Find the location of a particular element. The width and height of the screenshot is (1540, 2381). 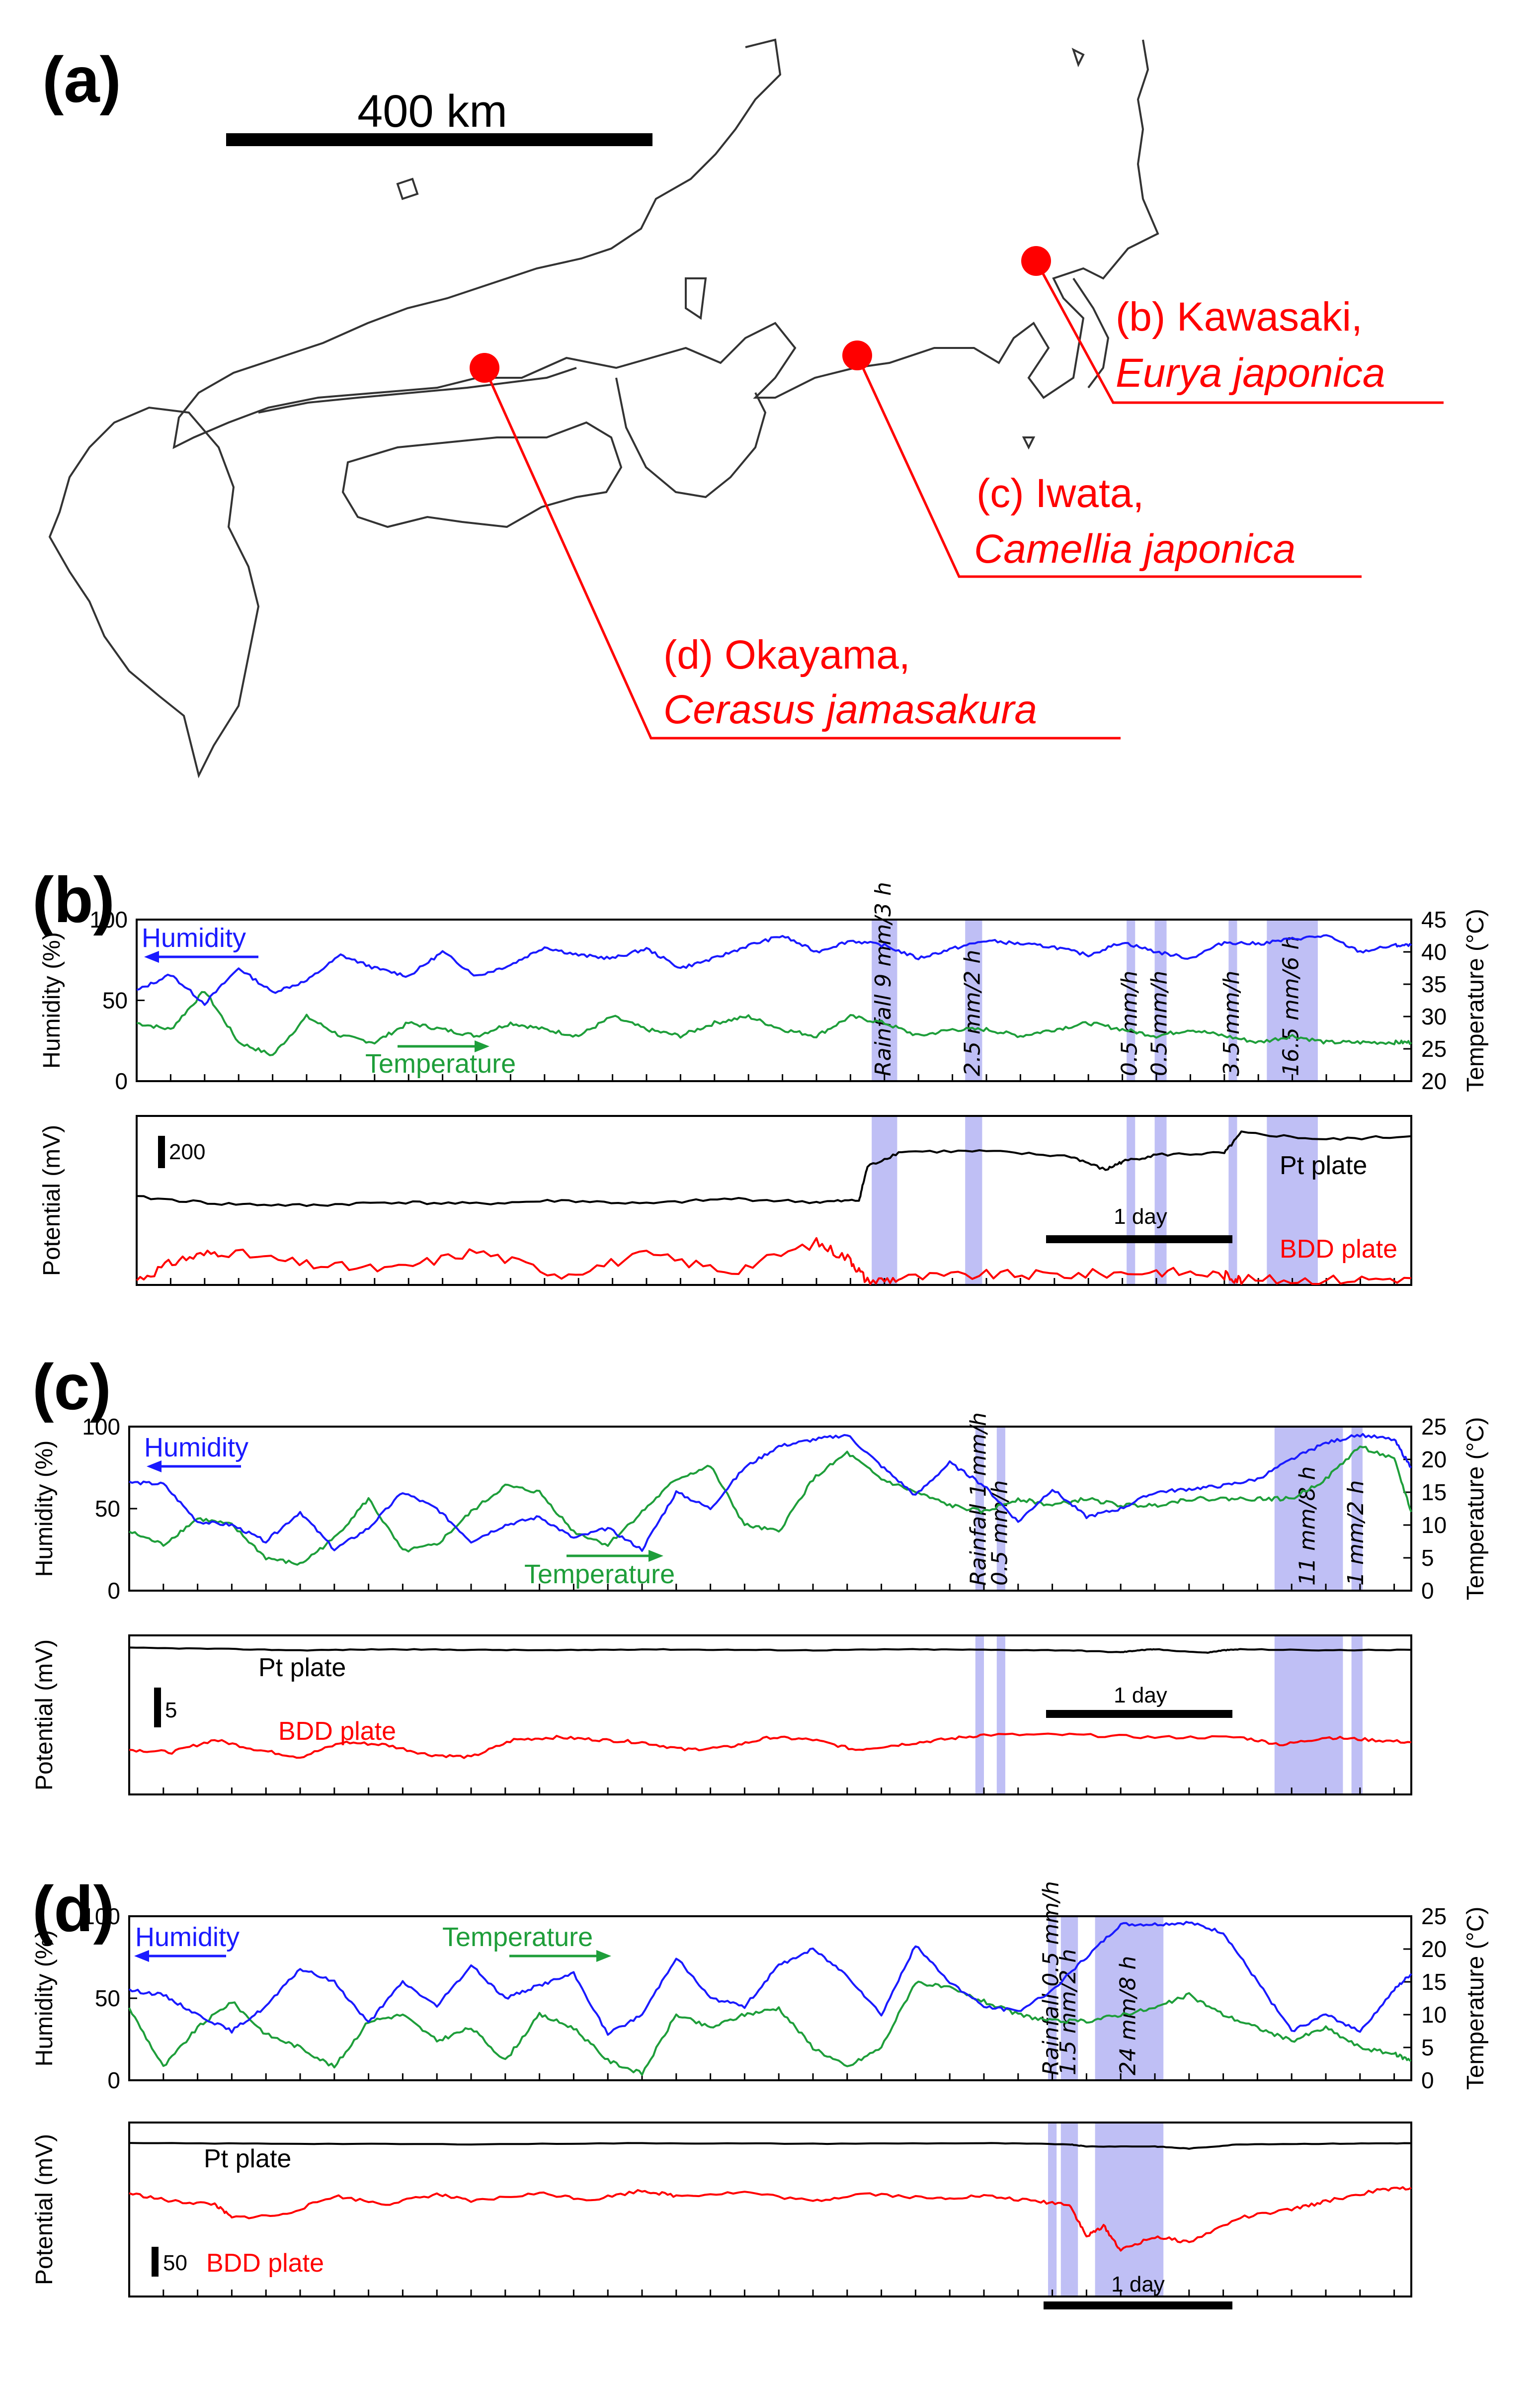

site-c-species: Camellia japonica is located at coordinates (1135, 549).